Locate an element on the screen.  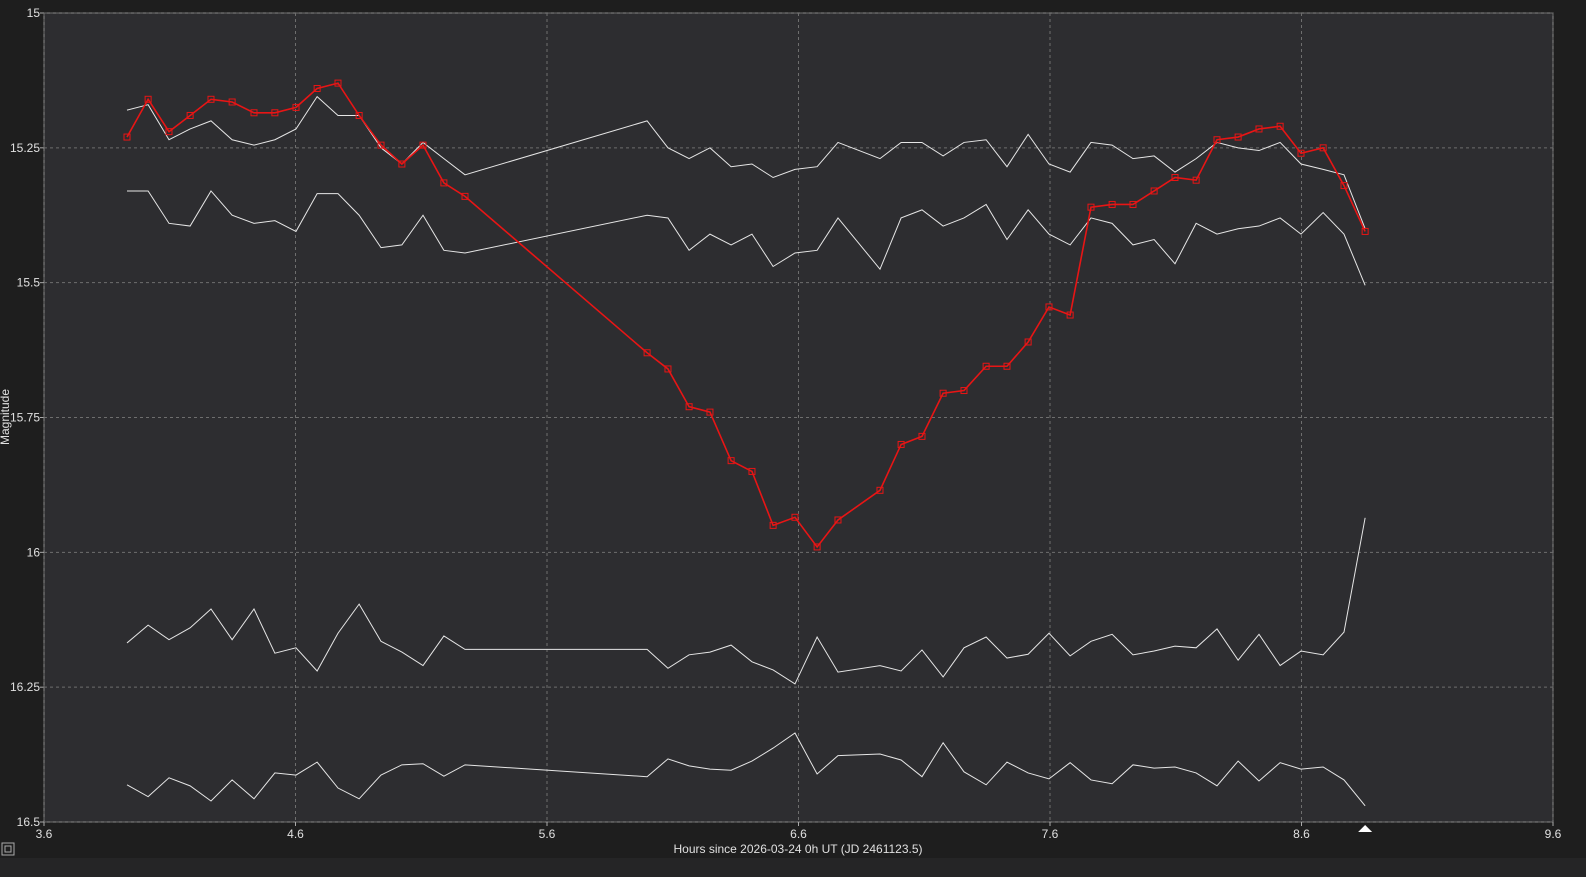
x-tick-label: 9.6 is located at coordinates (1553, 834).